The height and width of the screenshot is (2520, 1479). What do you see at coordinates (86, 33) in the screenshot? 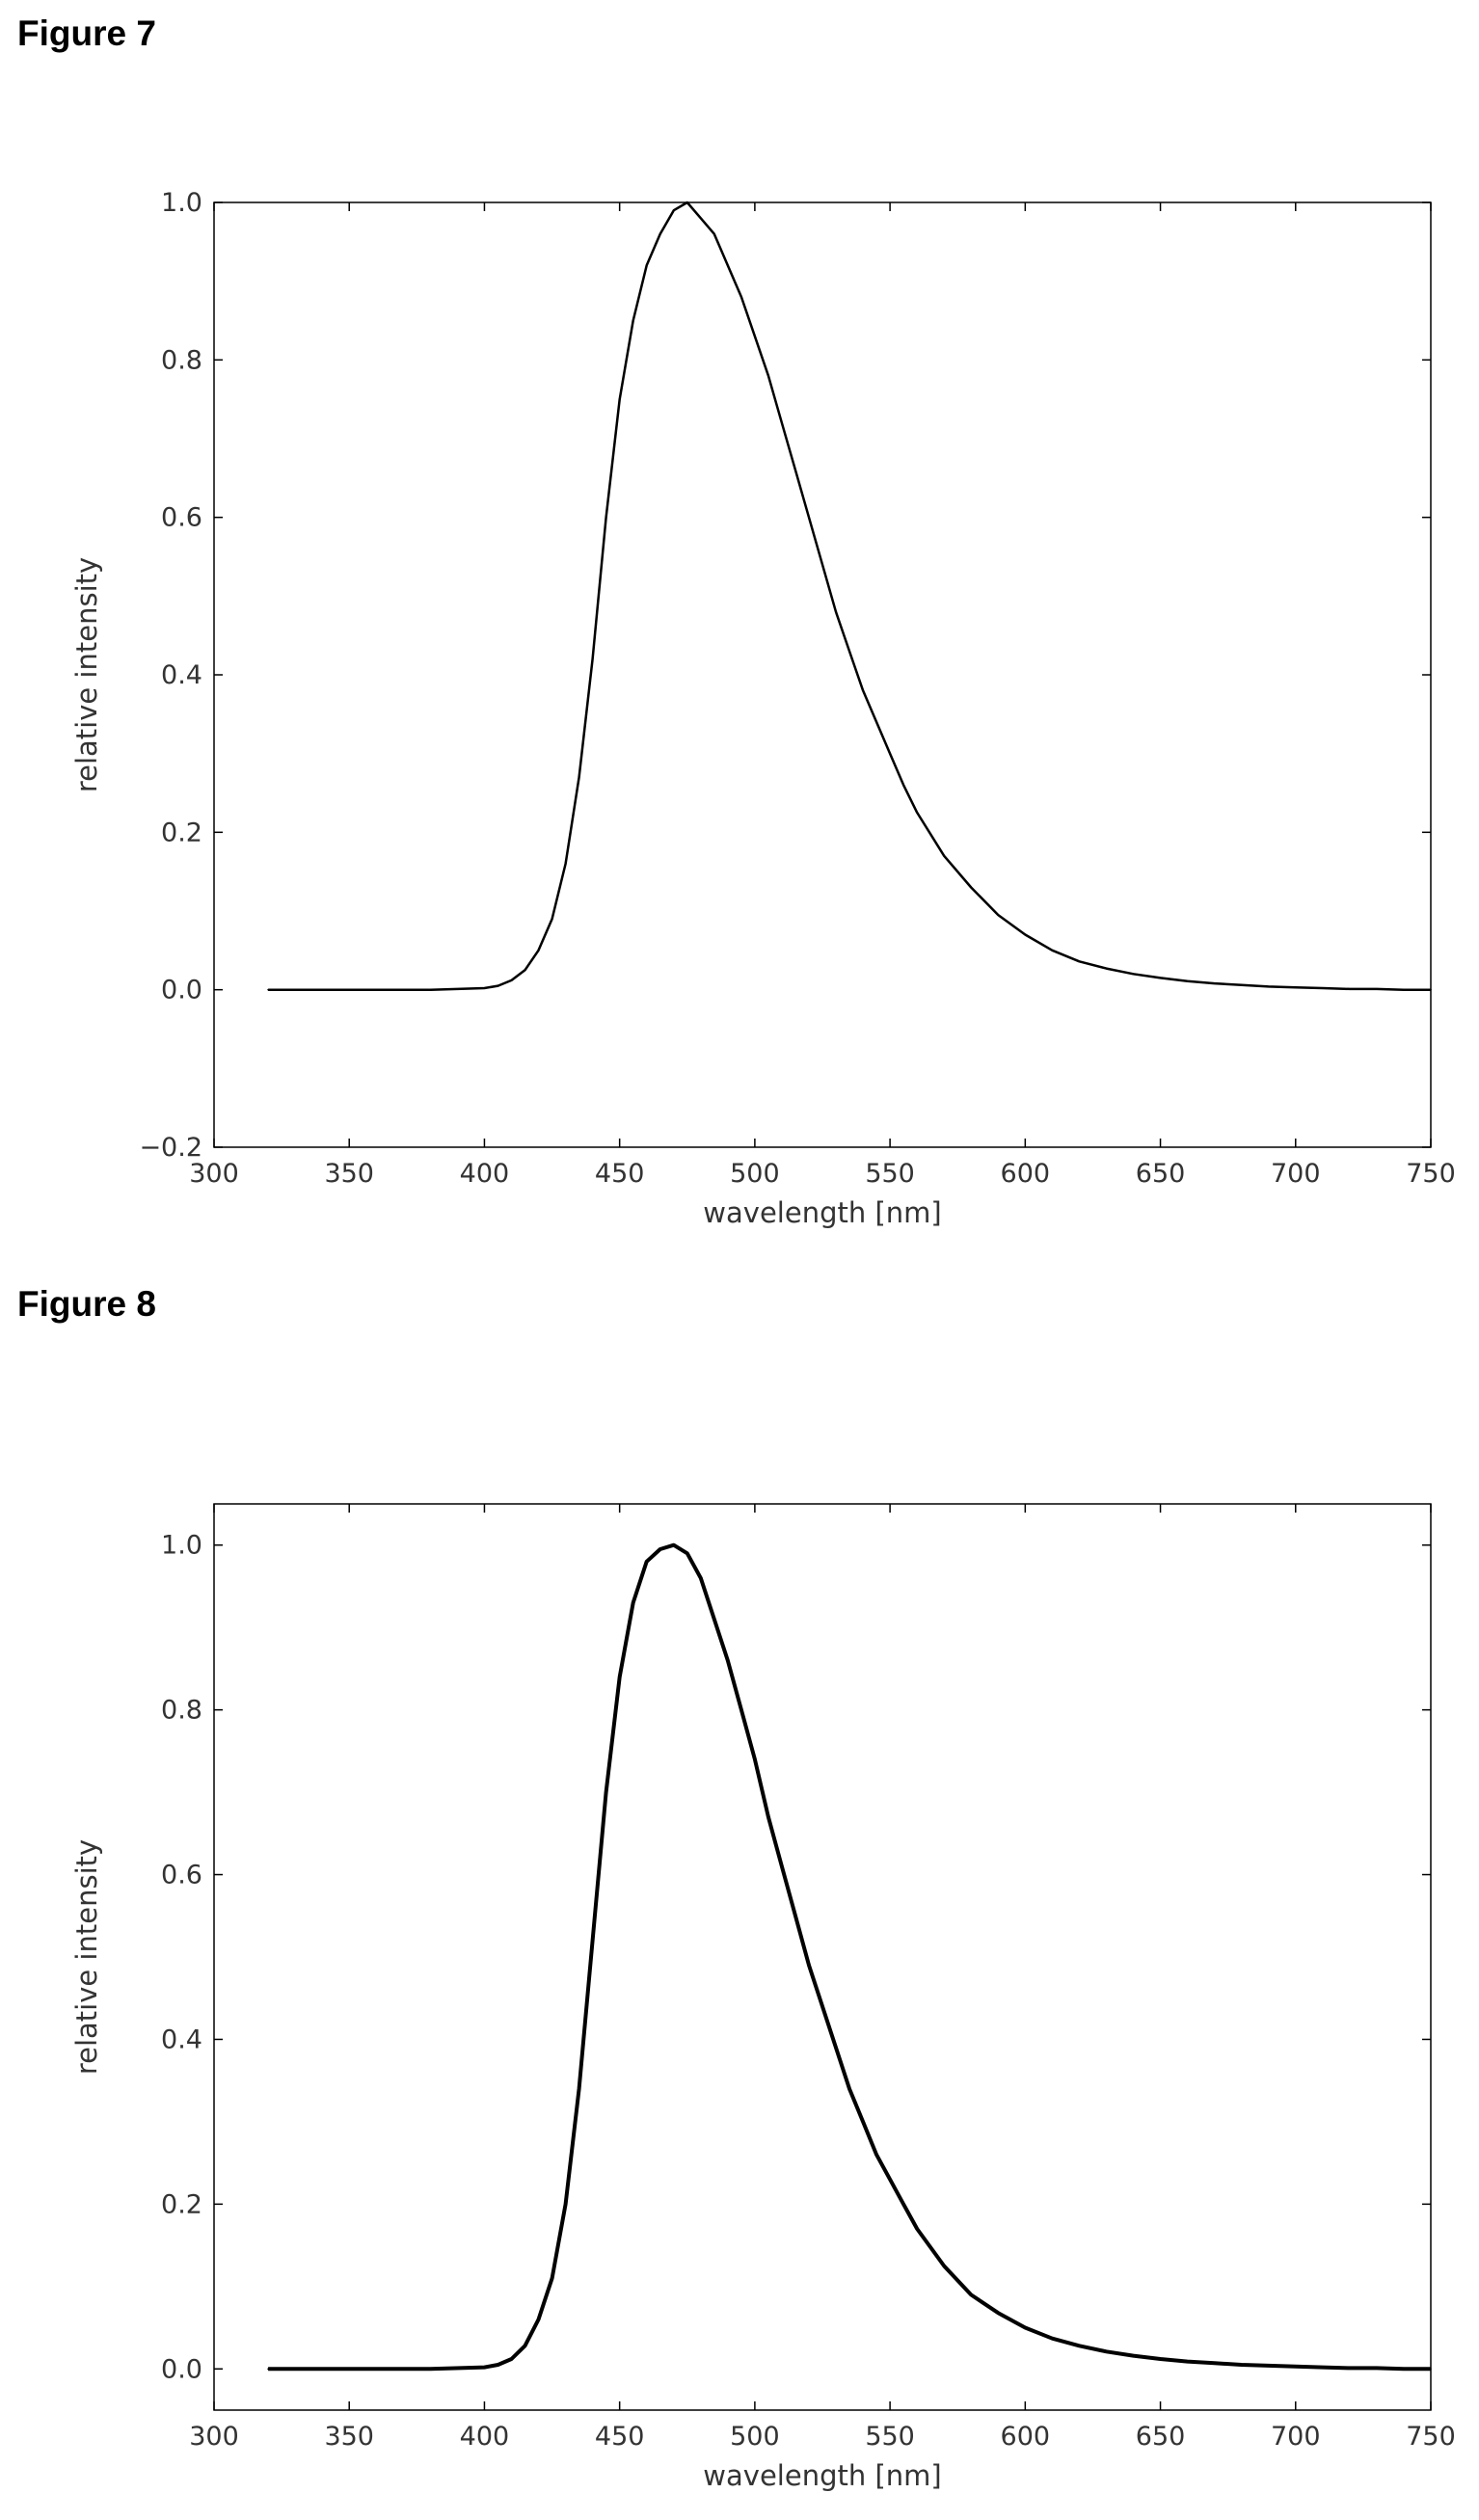
I see `figure-7-title: Figure 7` at bounding box center [86, 33].